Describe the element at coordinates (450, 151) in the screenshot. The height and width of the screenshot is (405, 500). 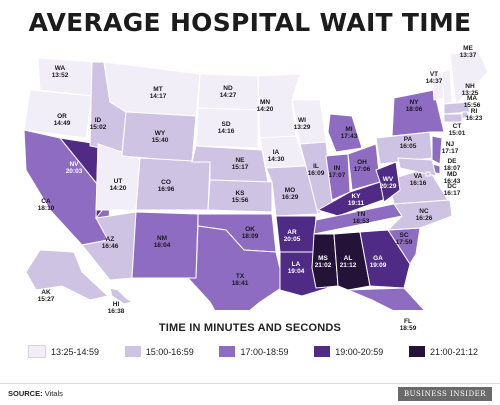
I see `state-time: 17:17` at that location.